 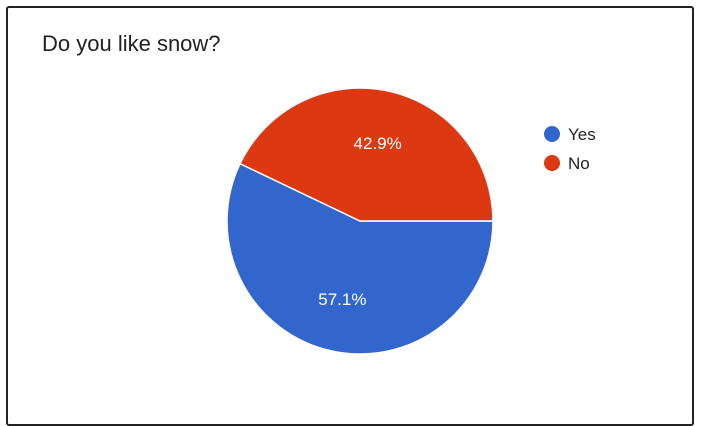 I want to click on legend-item-yes: Yes, so click(x=570, y=134).